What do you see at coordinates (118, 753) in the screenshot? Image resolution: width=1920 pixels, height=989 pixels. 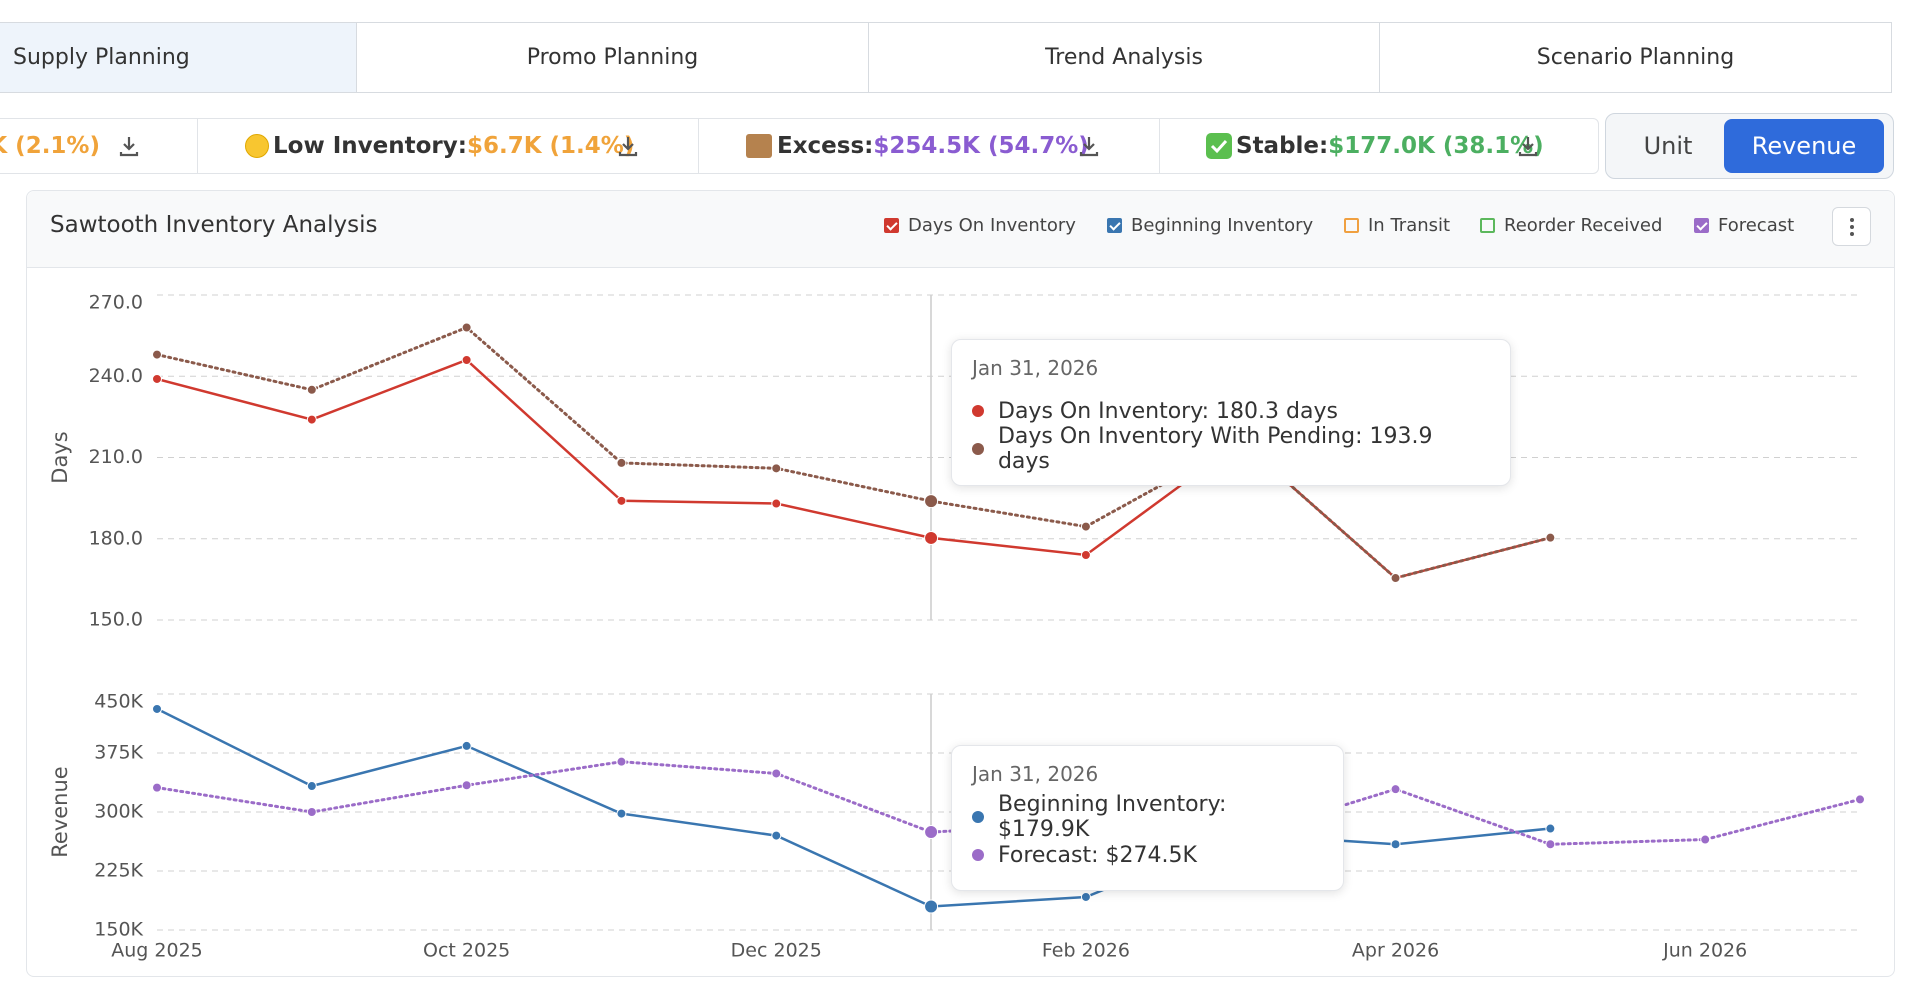 I see `y-tick-label: 375K` at bounding box center [118, 753].